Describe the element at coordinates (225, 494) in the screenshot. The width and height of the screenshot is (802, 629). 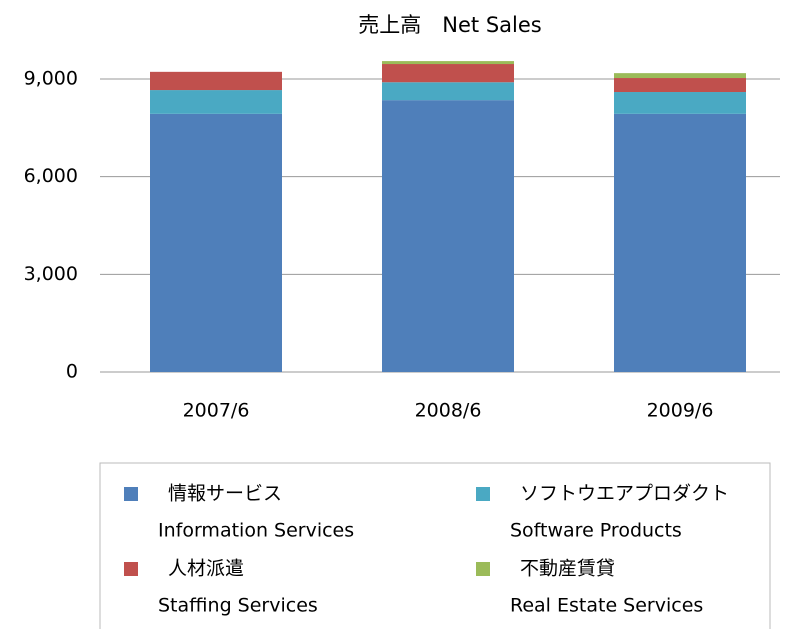
I see `legend-label: 情報サービス` at that location.